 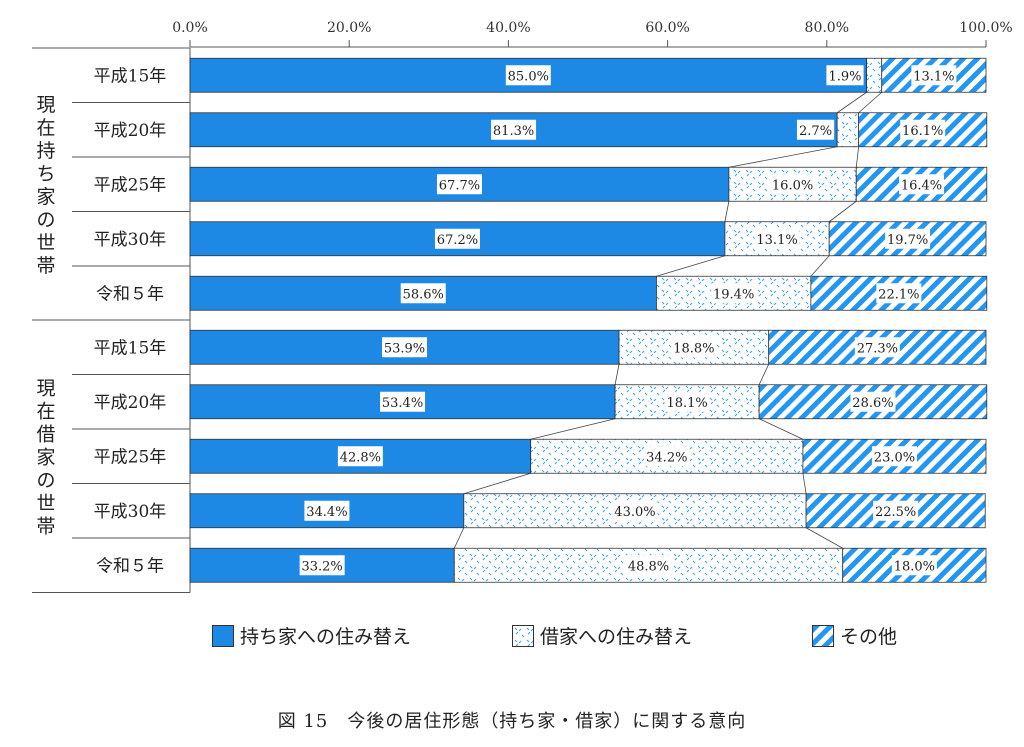 I want to click on legend-label-other: その他, so click(x=869, y=637).